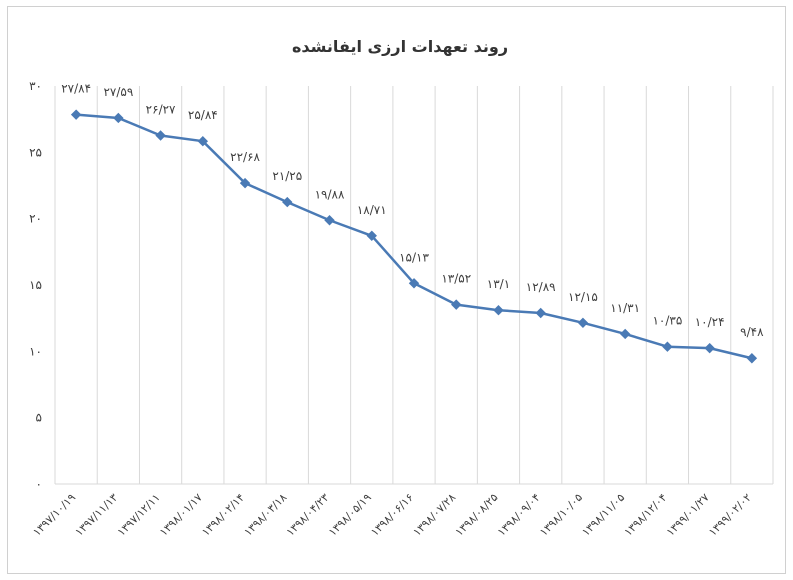  Describe the element at coordinates (35, 219) in the screenshot. I see `y-tick-label: ۲۰` at that location.